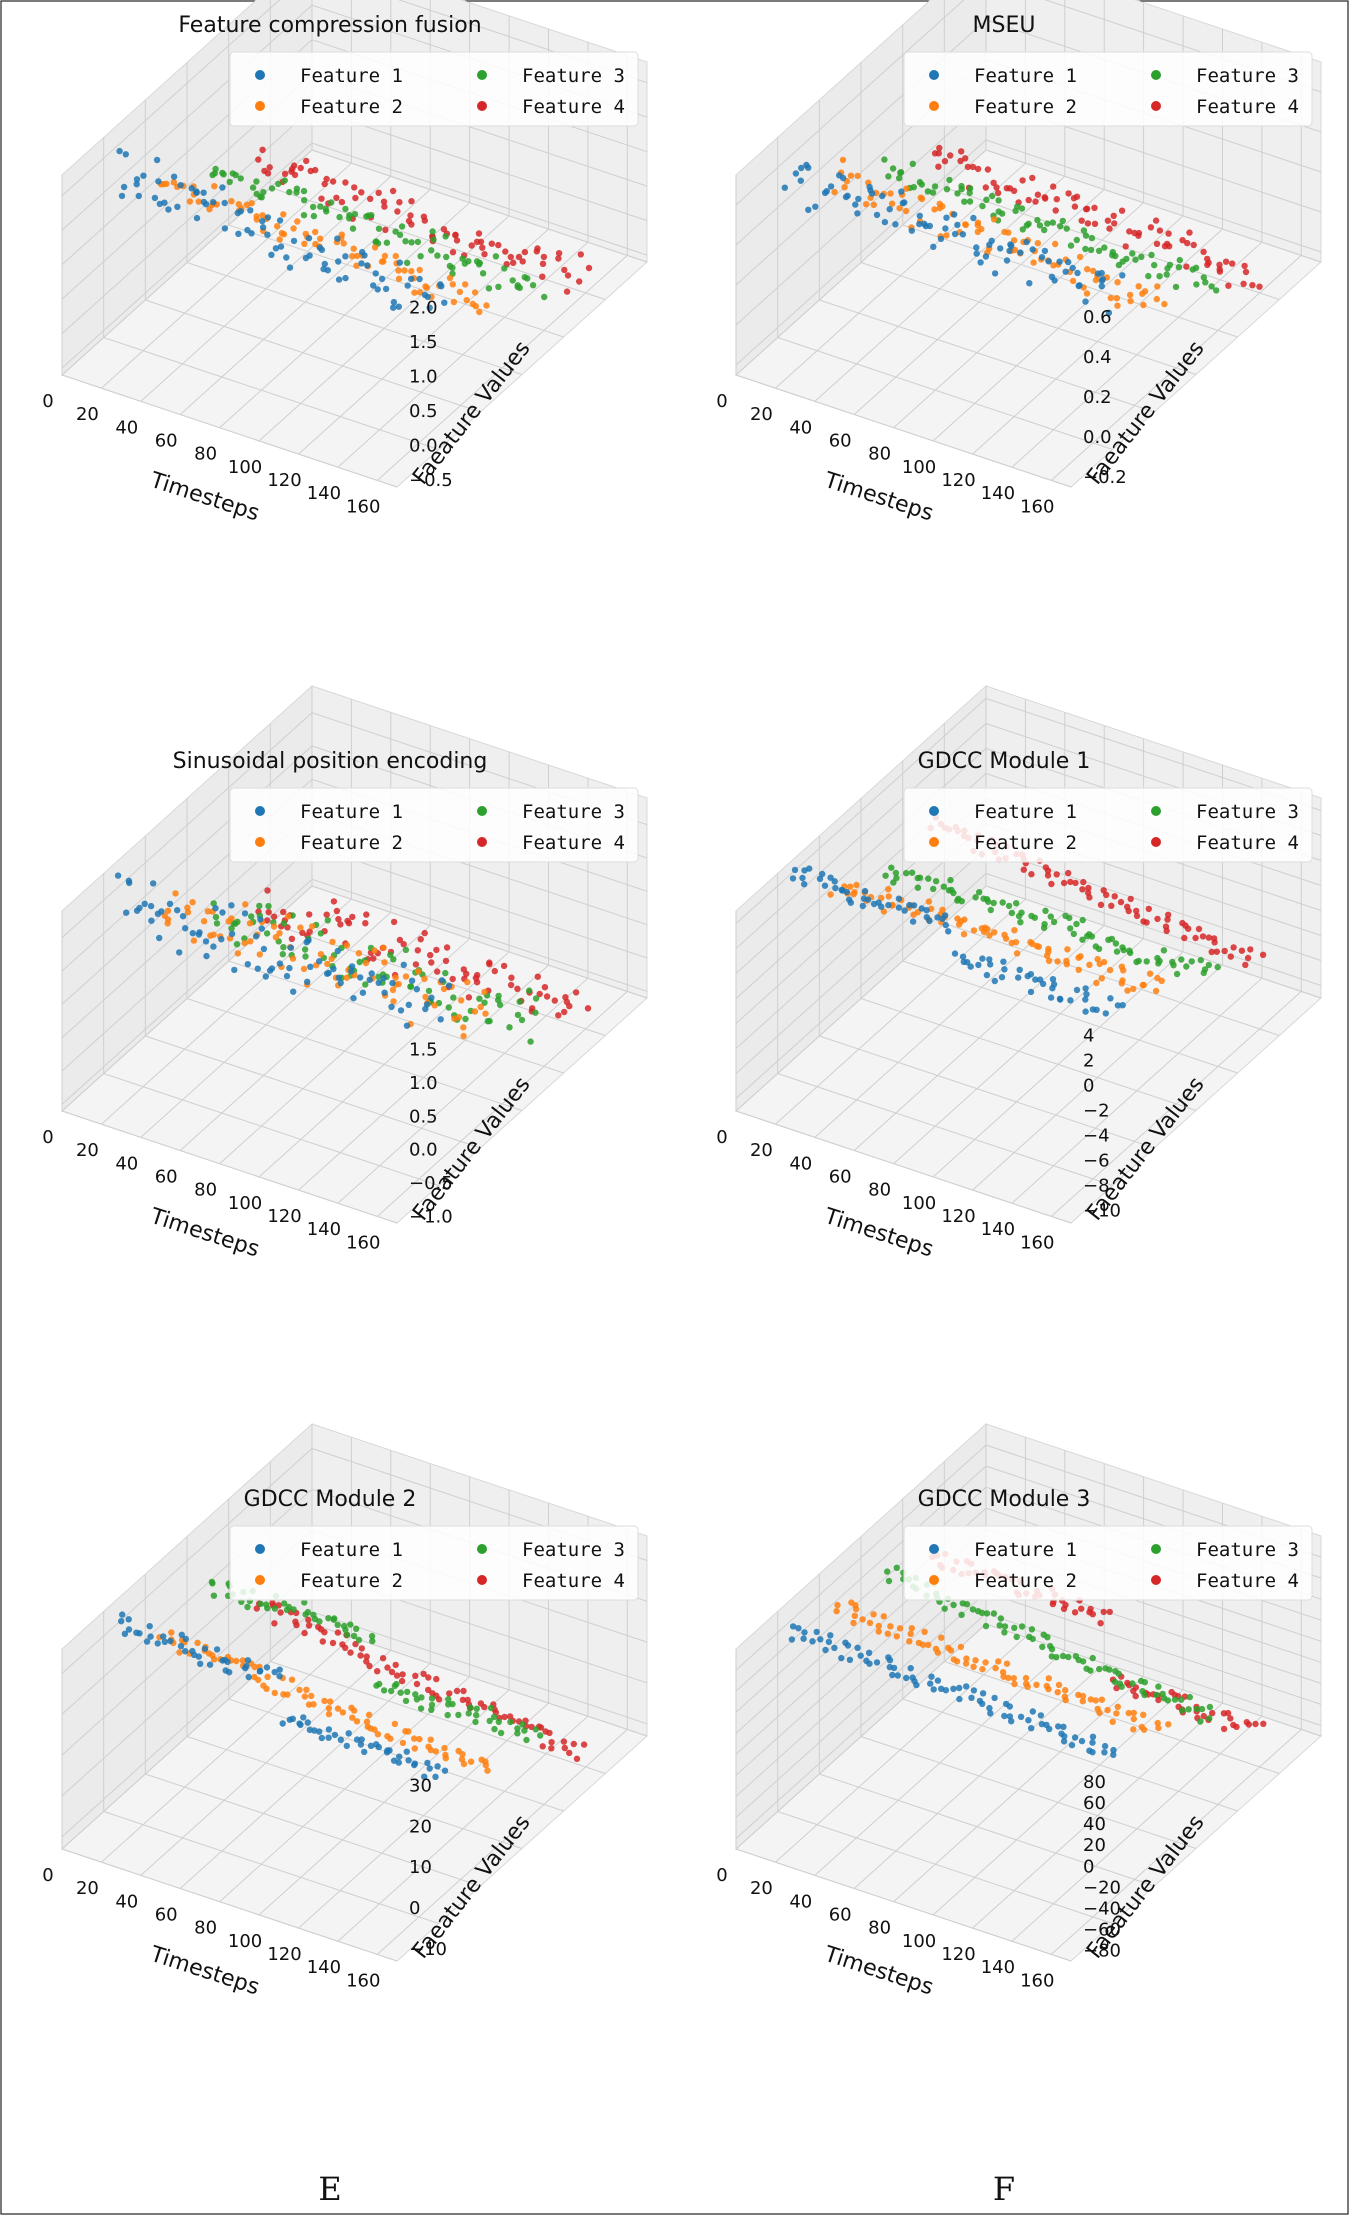  What do you see at coordinates (431, 1216) in the screenshot?
I see `z-tick-label: −1.0` at bounding box center [431, 1216].